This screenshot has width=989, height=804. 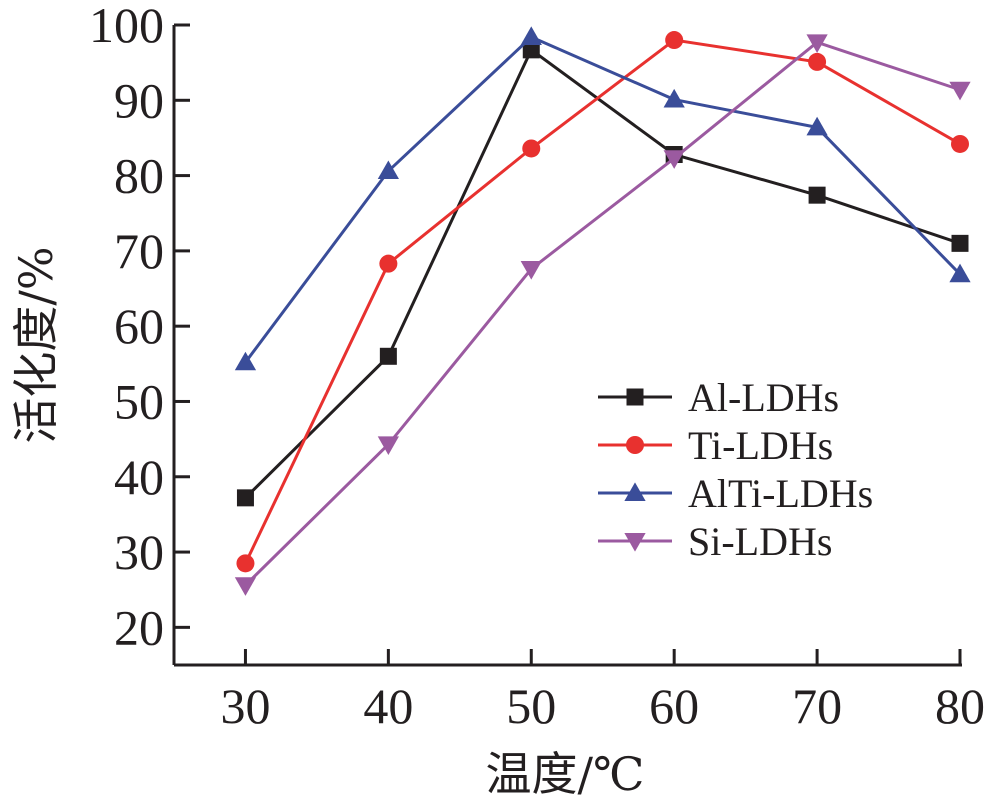 What do you see at coordinates (760, 445) in the screenshot?
I see `legend-label: Ti-LDHs` at bounding box center [760, 445].